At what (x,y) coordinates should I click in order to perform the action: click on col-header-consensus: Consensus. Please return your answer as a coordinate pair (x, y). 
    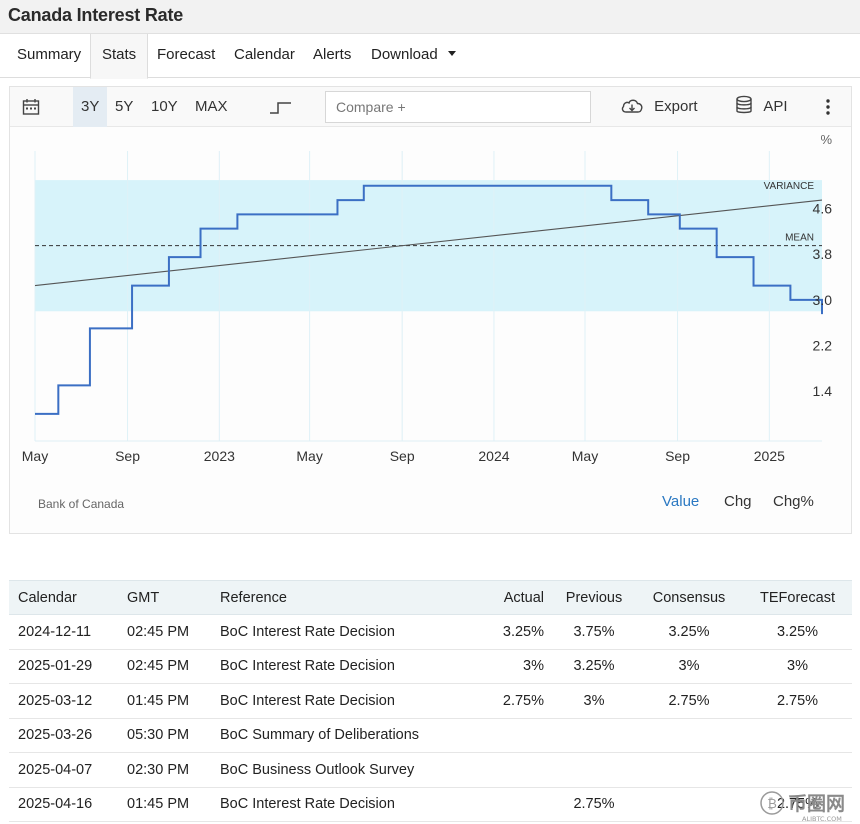
    Looking at the image, I should click on (689, 597).